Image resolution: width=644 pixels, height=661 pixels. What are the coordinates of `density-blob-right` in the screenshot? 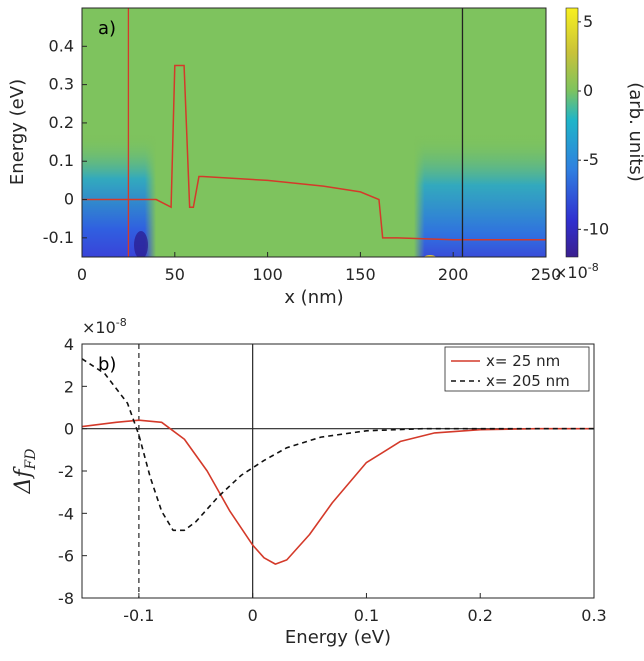 It's located at (480, 196).